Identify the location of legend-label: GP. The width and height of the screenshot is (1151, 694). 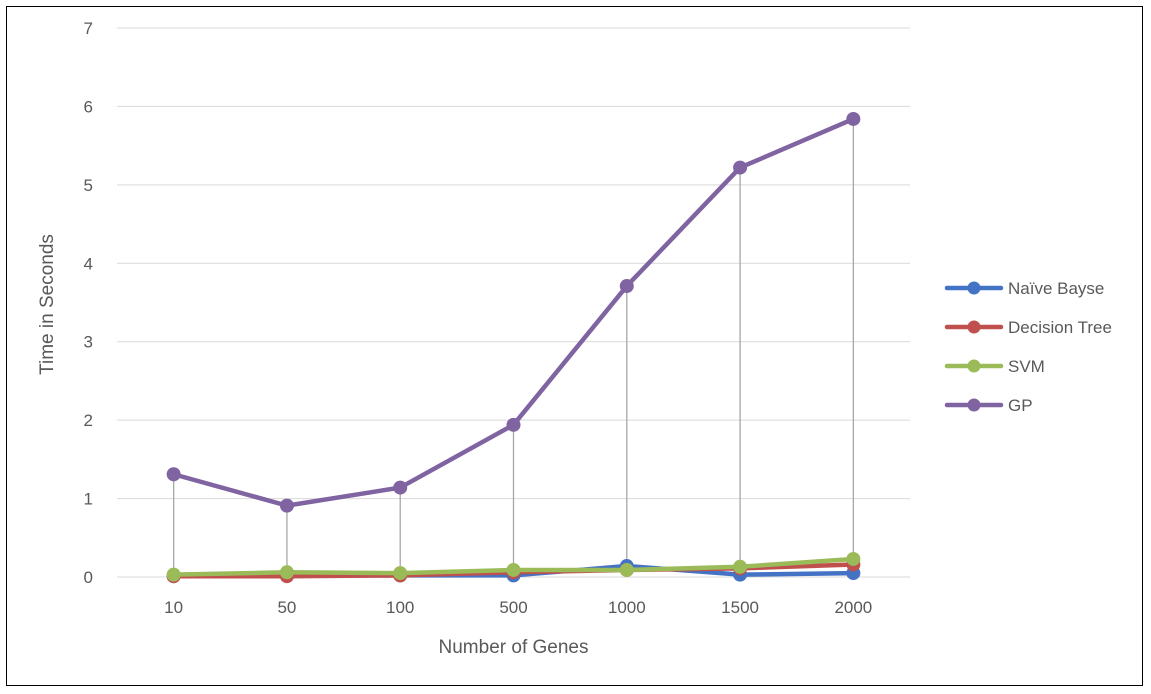
(1020, 405).